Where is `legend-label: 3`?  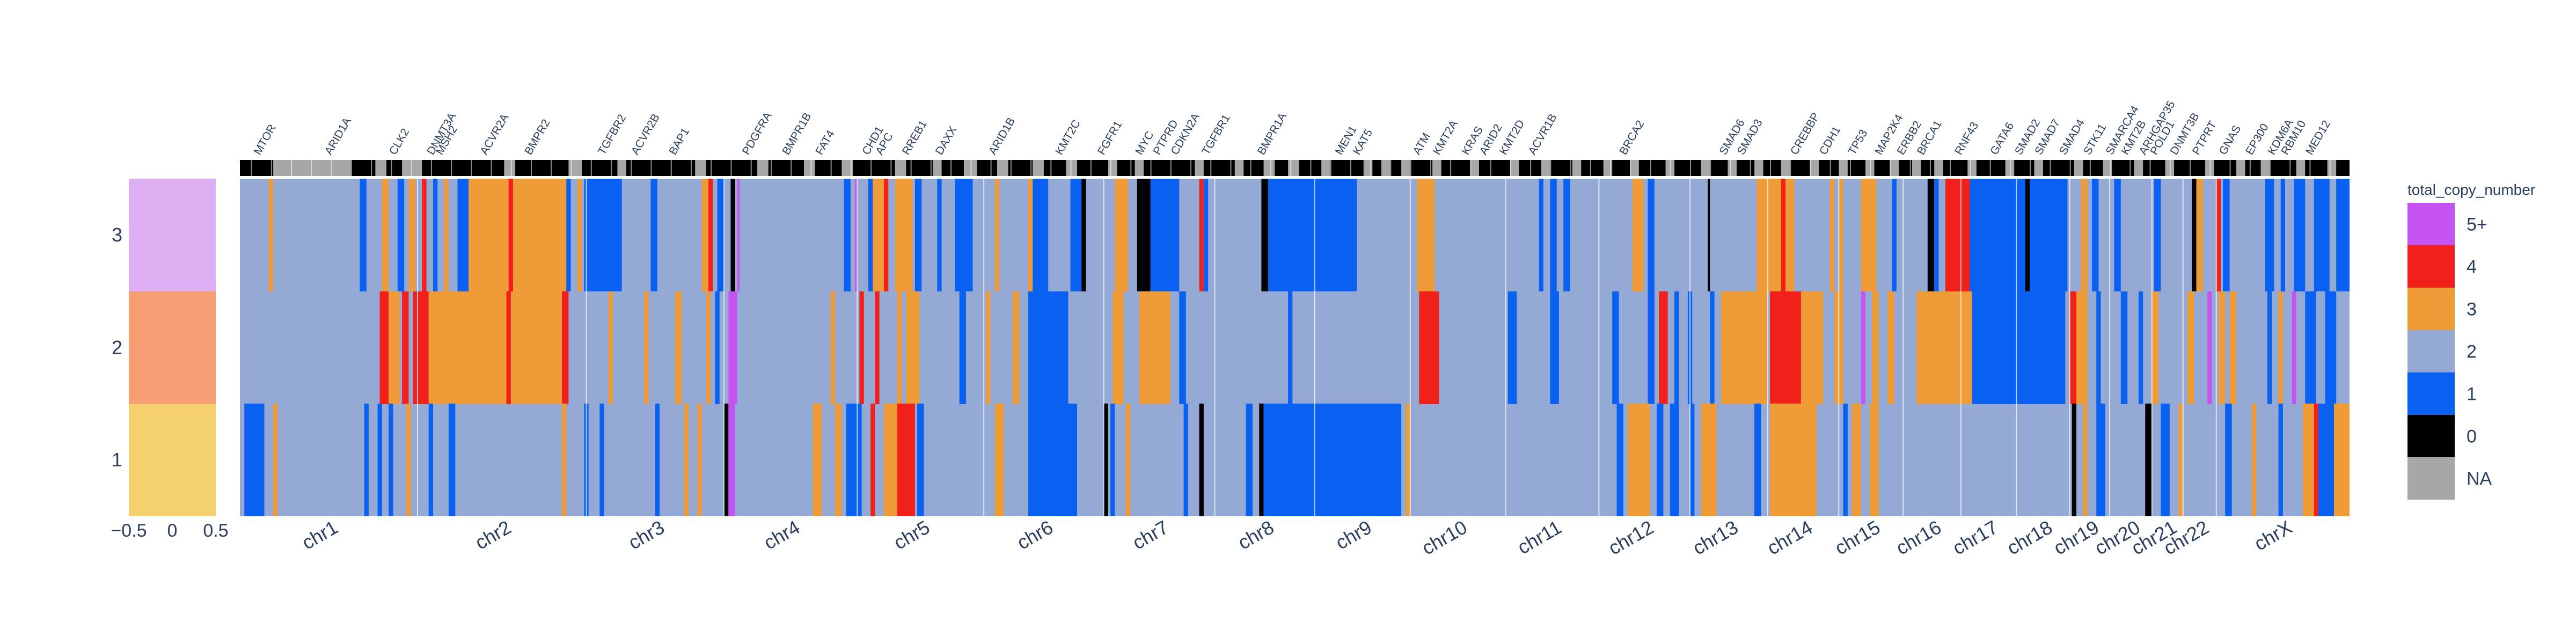 legend-label: 3 is located at coordinates (2472, 309).